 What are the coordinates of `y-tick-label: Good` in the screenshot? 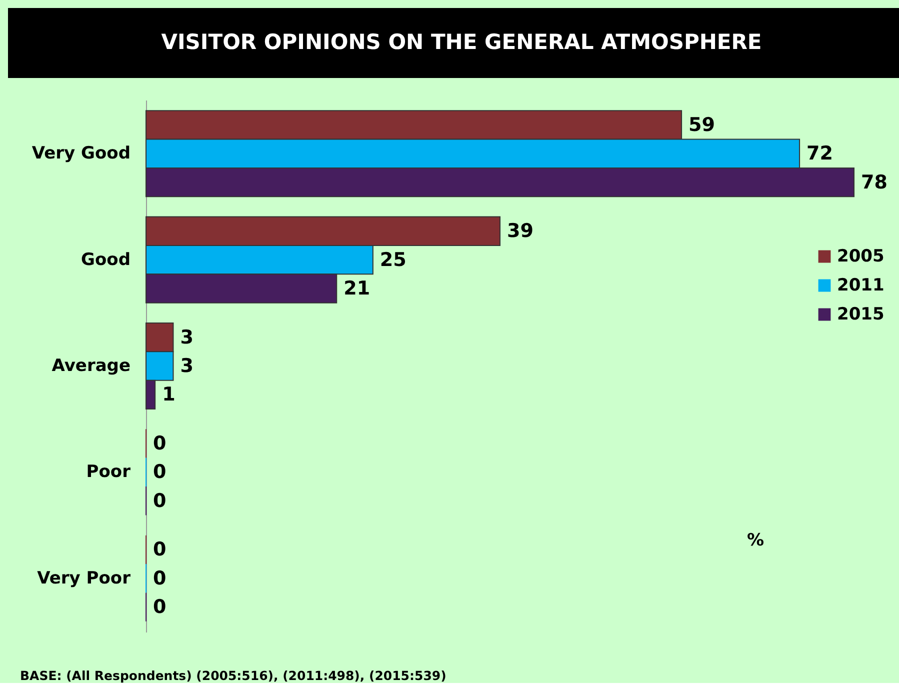 It's located at (105, 260).